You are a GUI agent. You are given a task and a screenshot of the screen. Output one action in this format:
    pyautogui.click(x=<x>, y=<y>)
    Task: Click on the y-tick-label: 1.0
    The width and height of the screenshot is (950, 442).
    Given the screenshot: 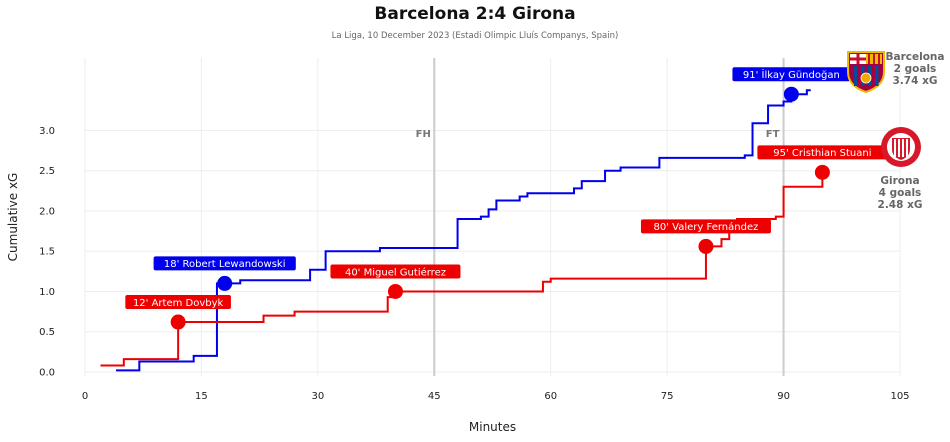 What is the action you would take?
    pyautogui.click(x=47, y=292)
    